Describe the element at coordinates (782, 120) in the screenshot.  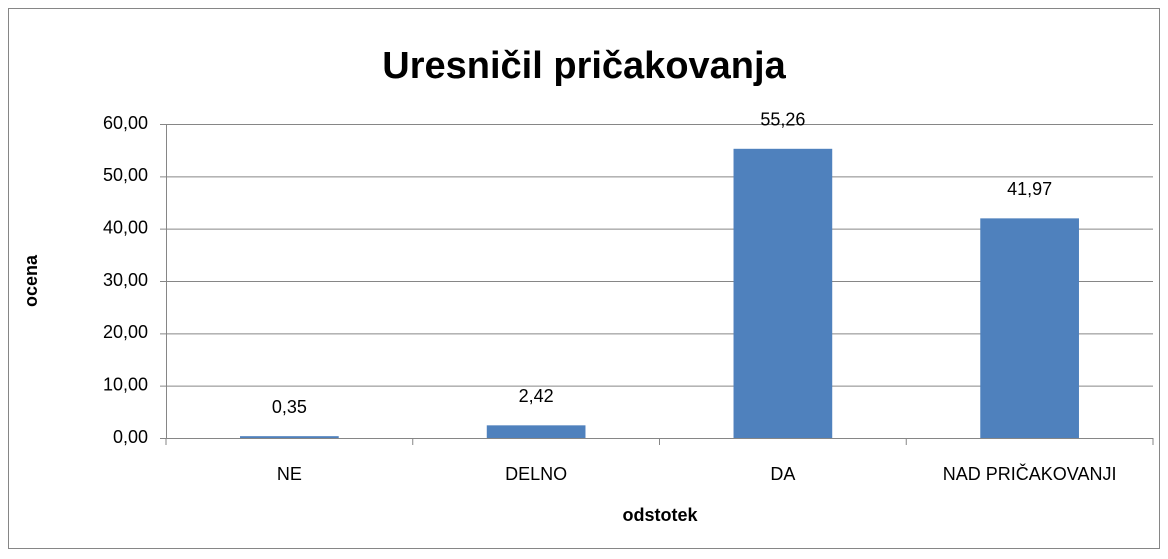
I see `data-label: 55,26` at that location.